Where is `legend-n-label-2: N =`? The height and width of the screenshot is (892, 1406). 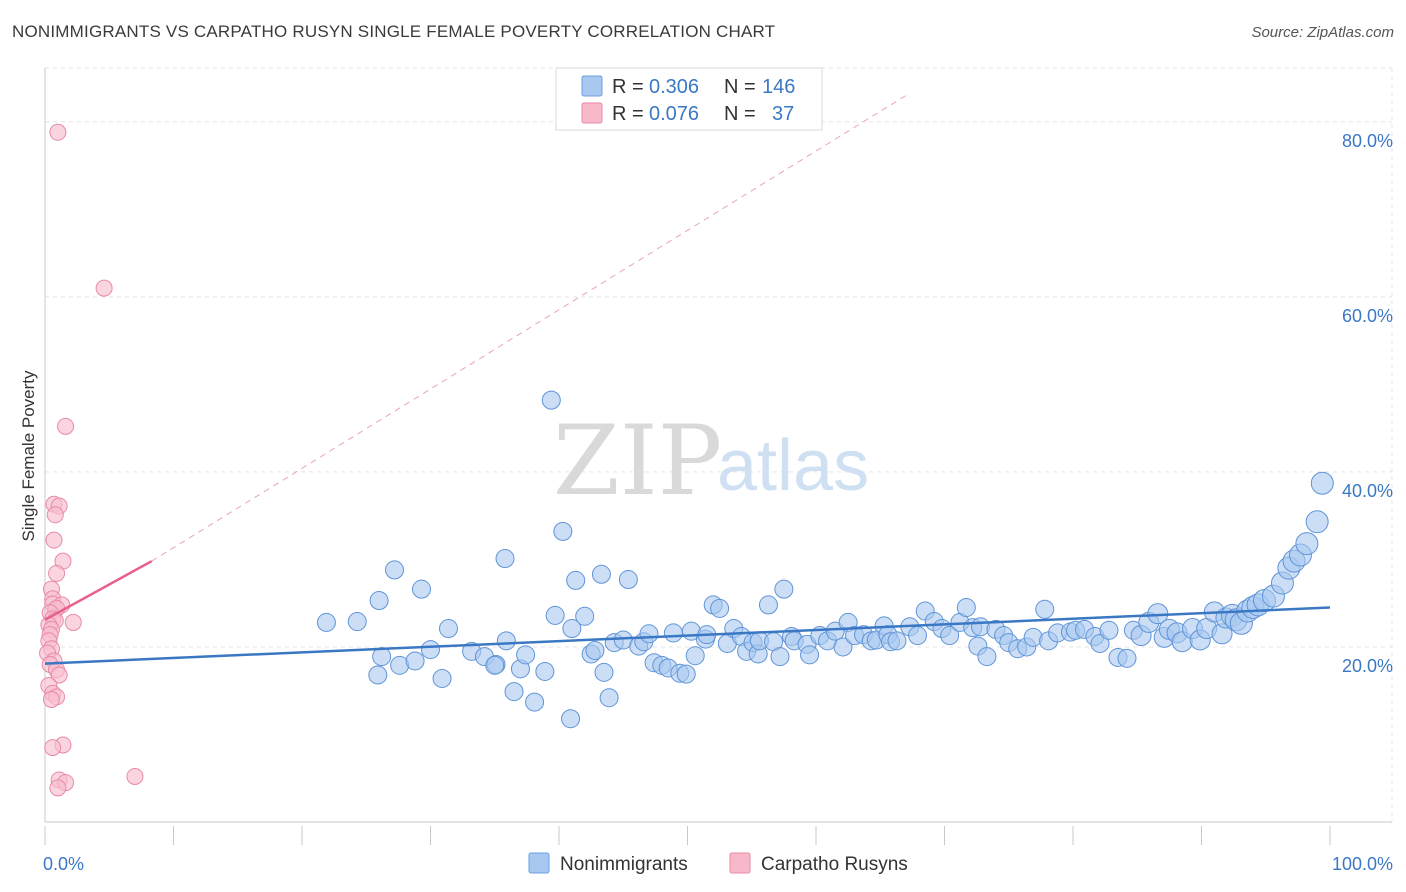
legend-n-label-2: N = is located at coordinates (740, 114).